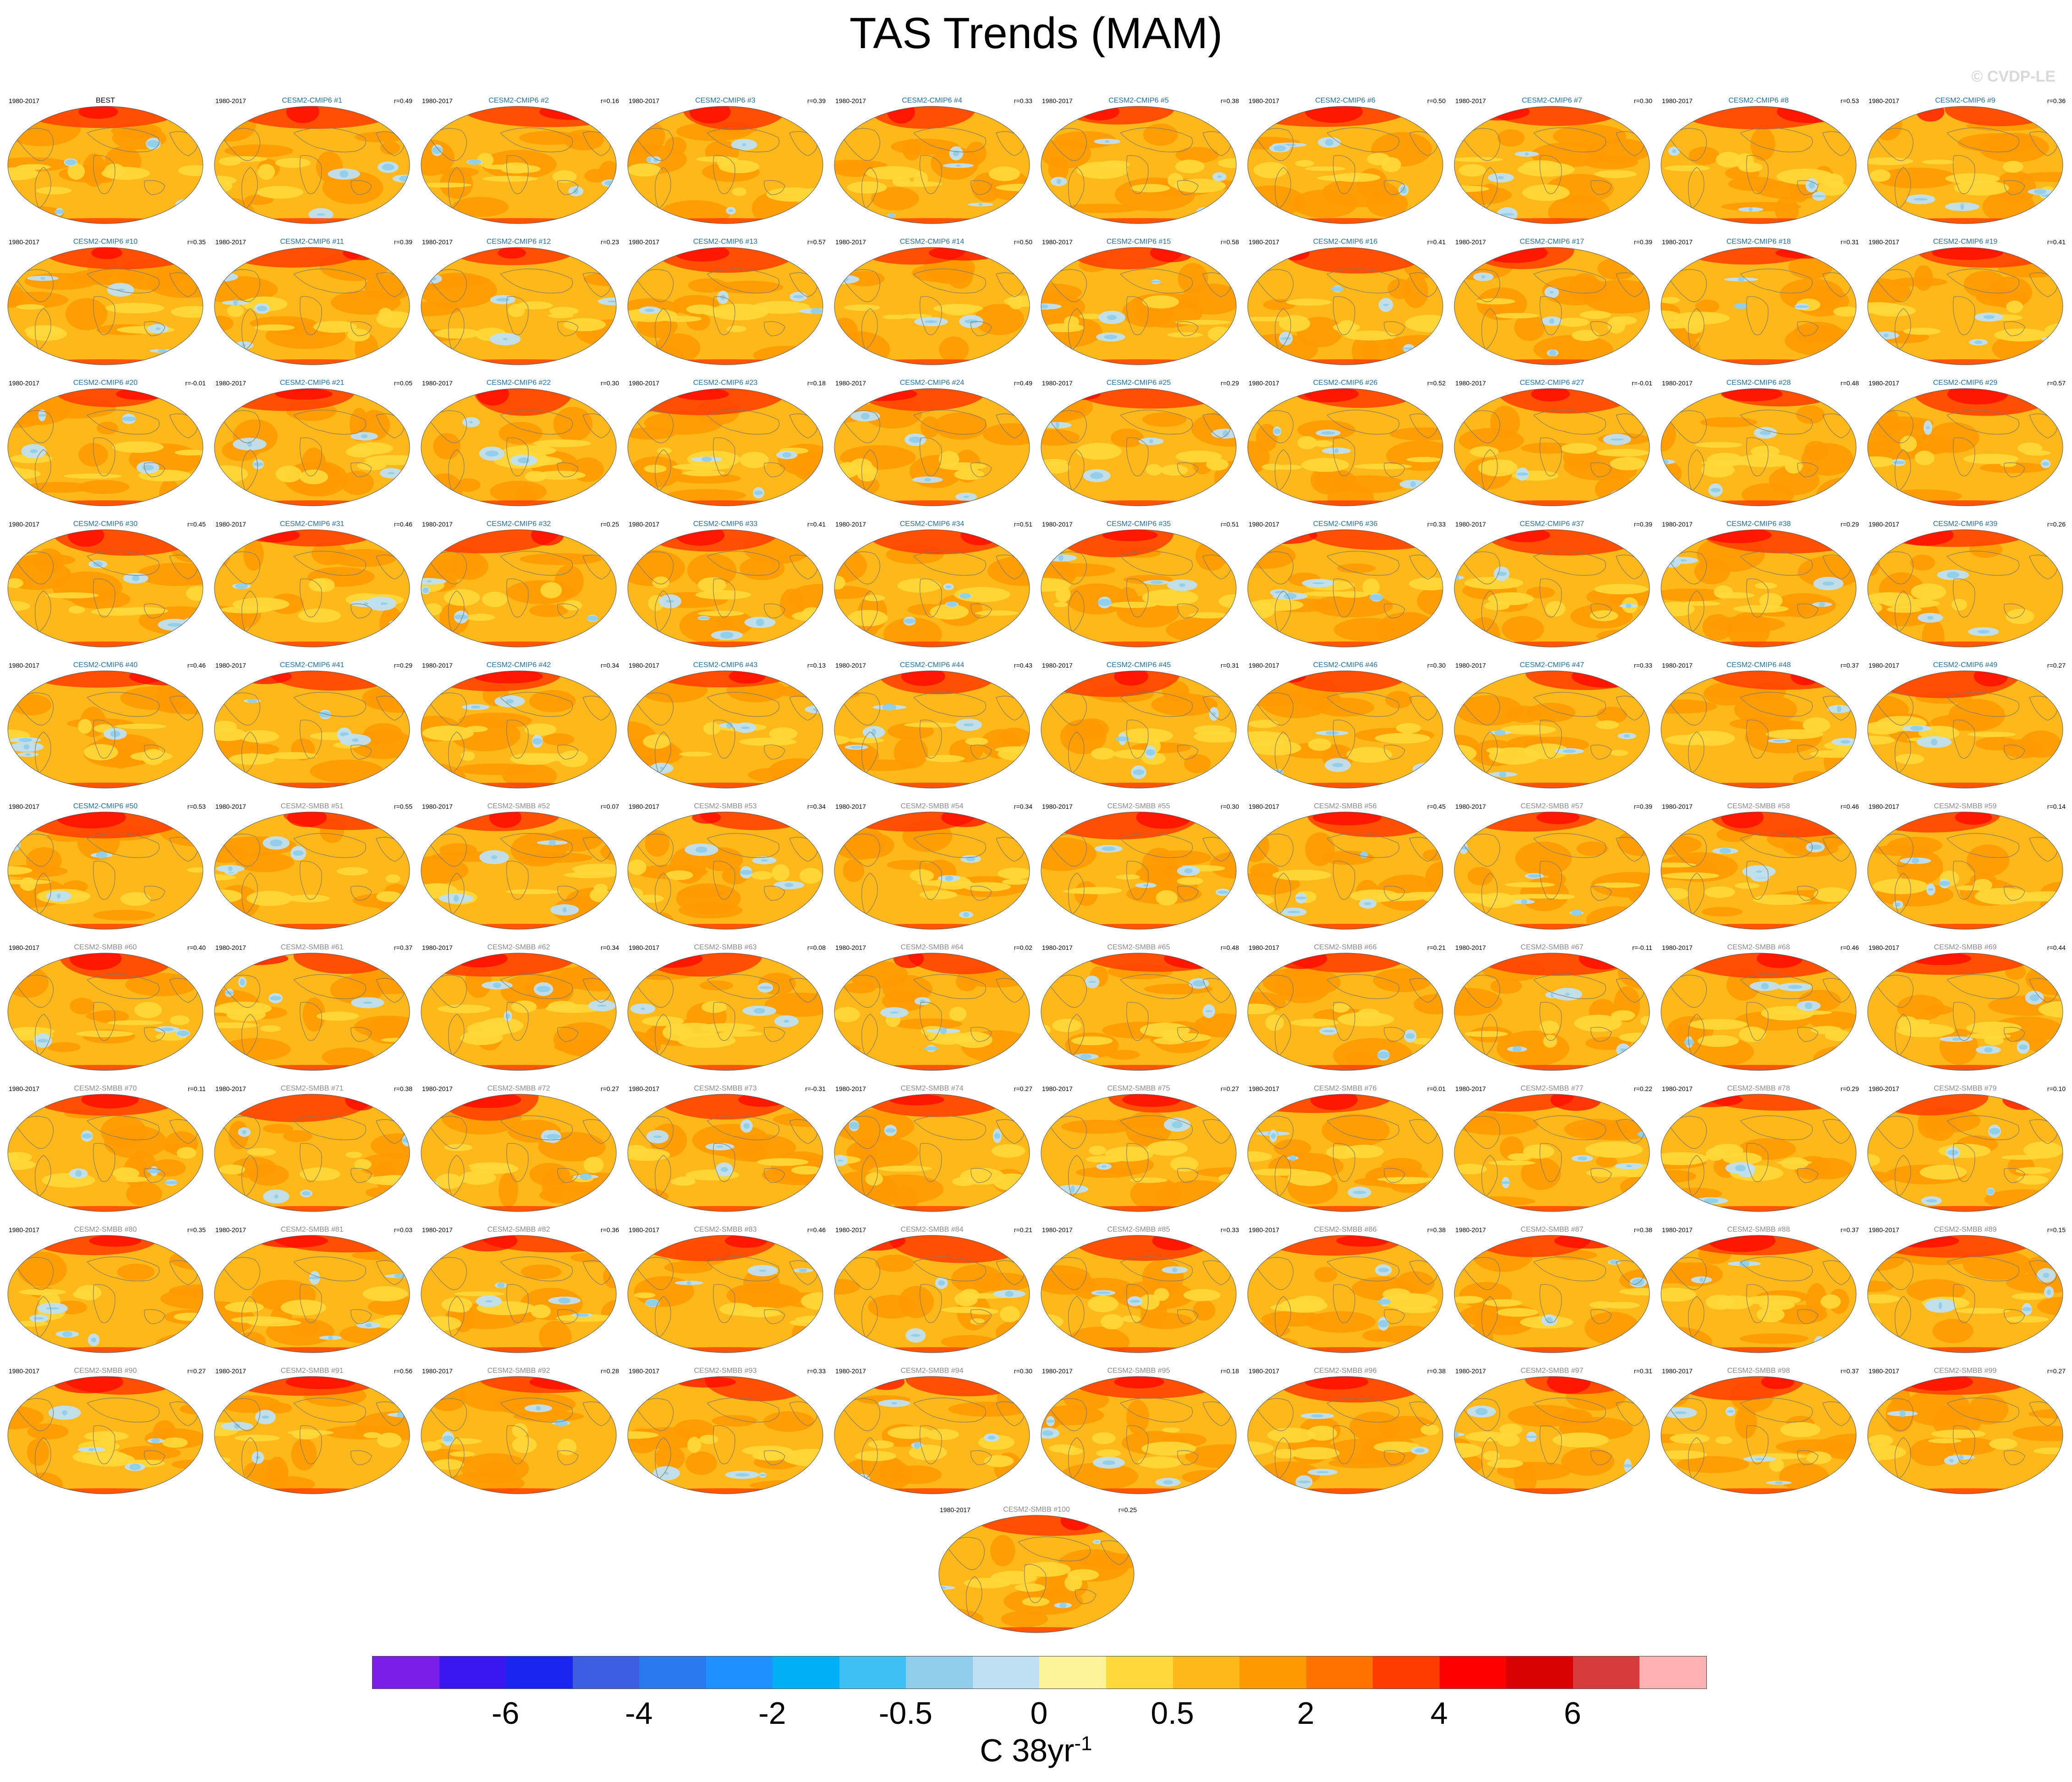 This screenshot has height=1782, width=2072. What do you see at coordinates (1965, 730) in the screenshot?
I see `map-panel: 1980-2017 CESM2-CMIP6 #49 r=0.27` at bounding box center [1965, 730].